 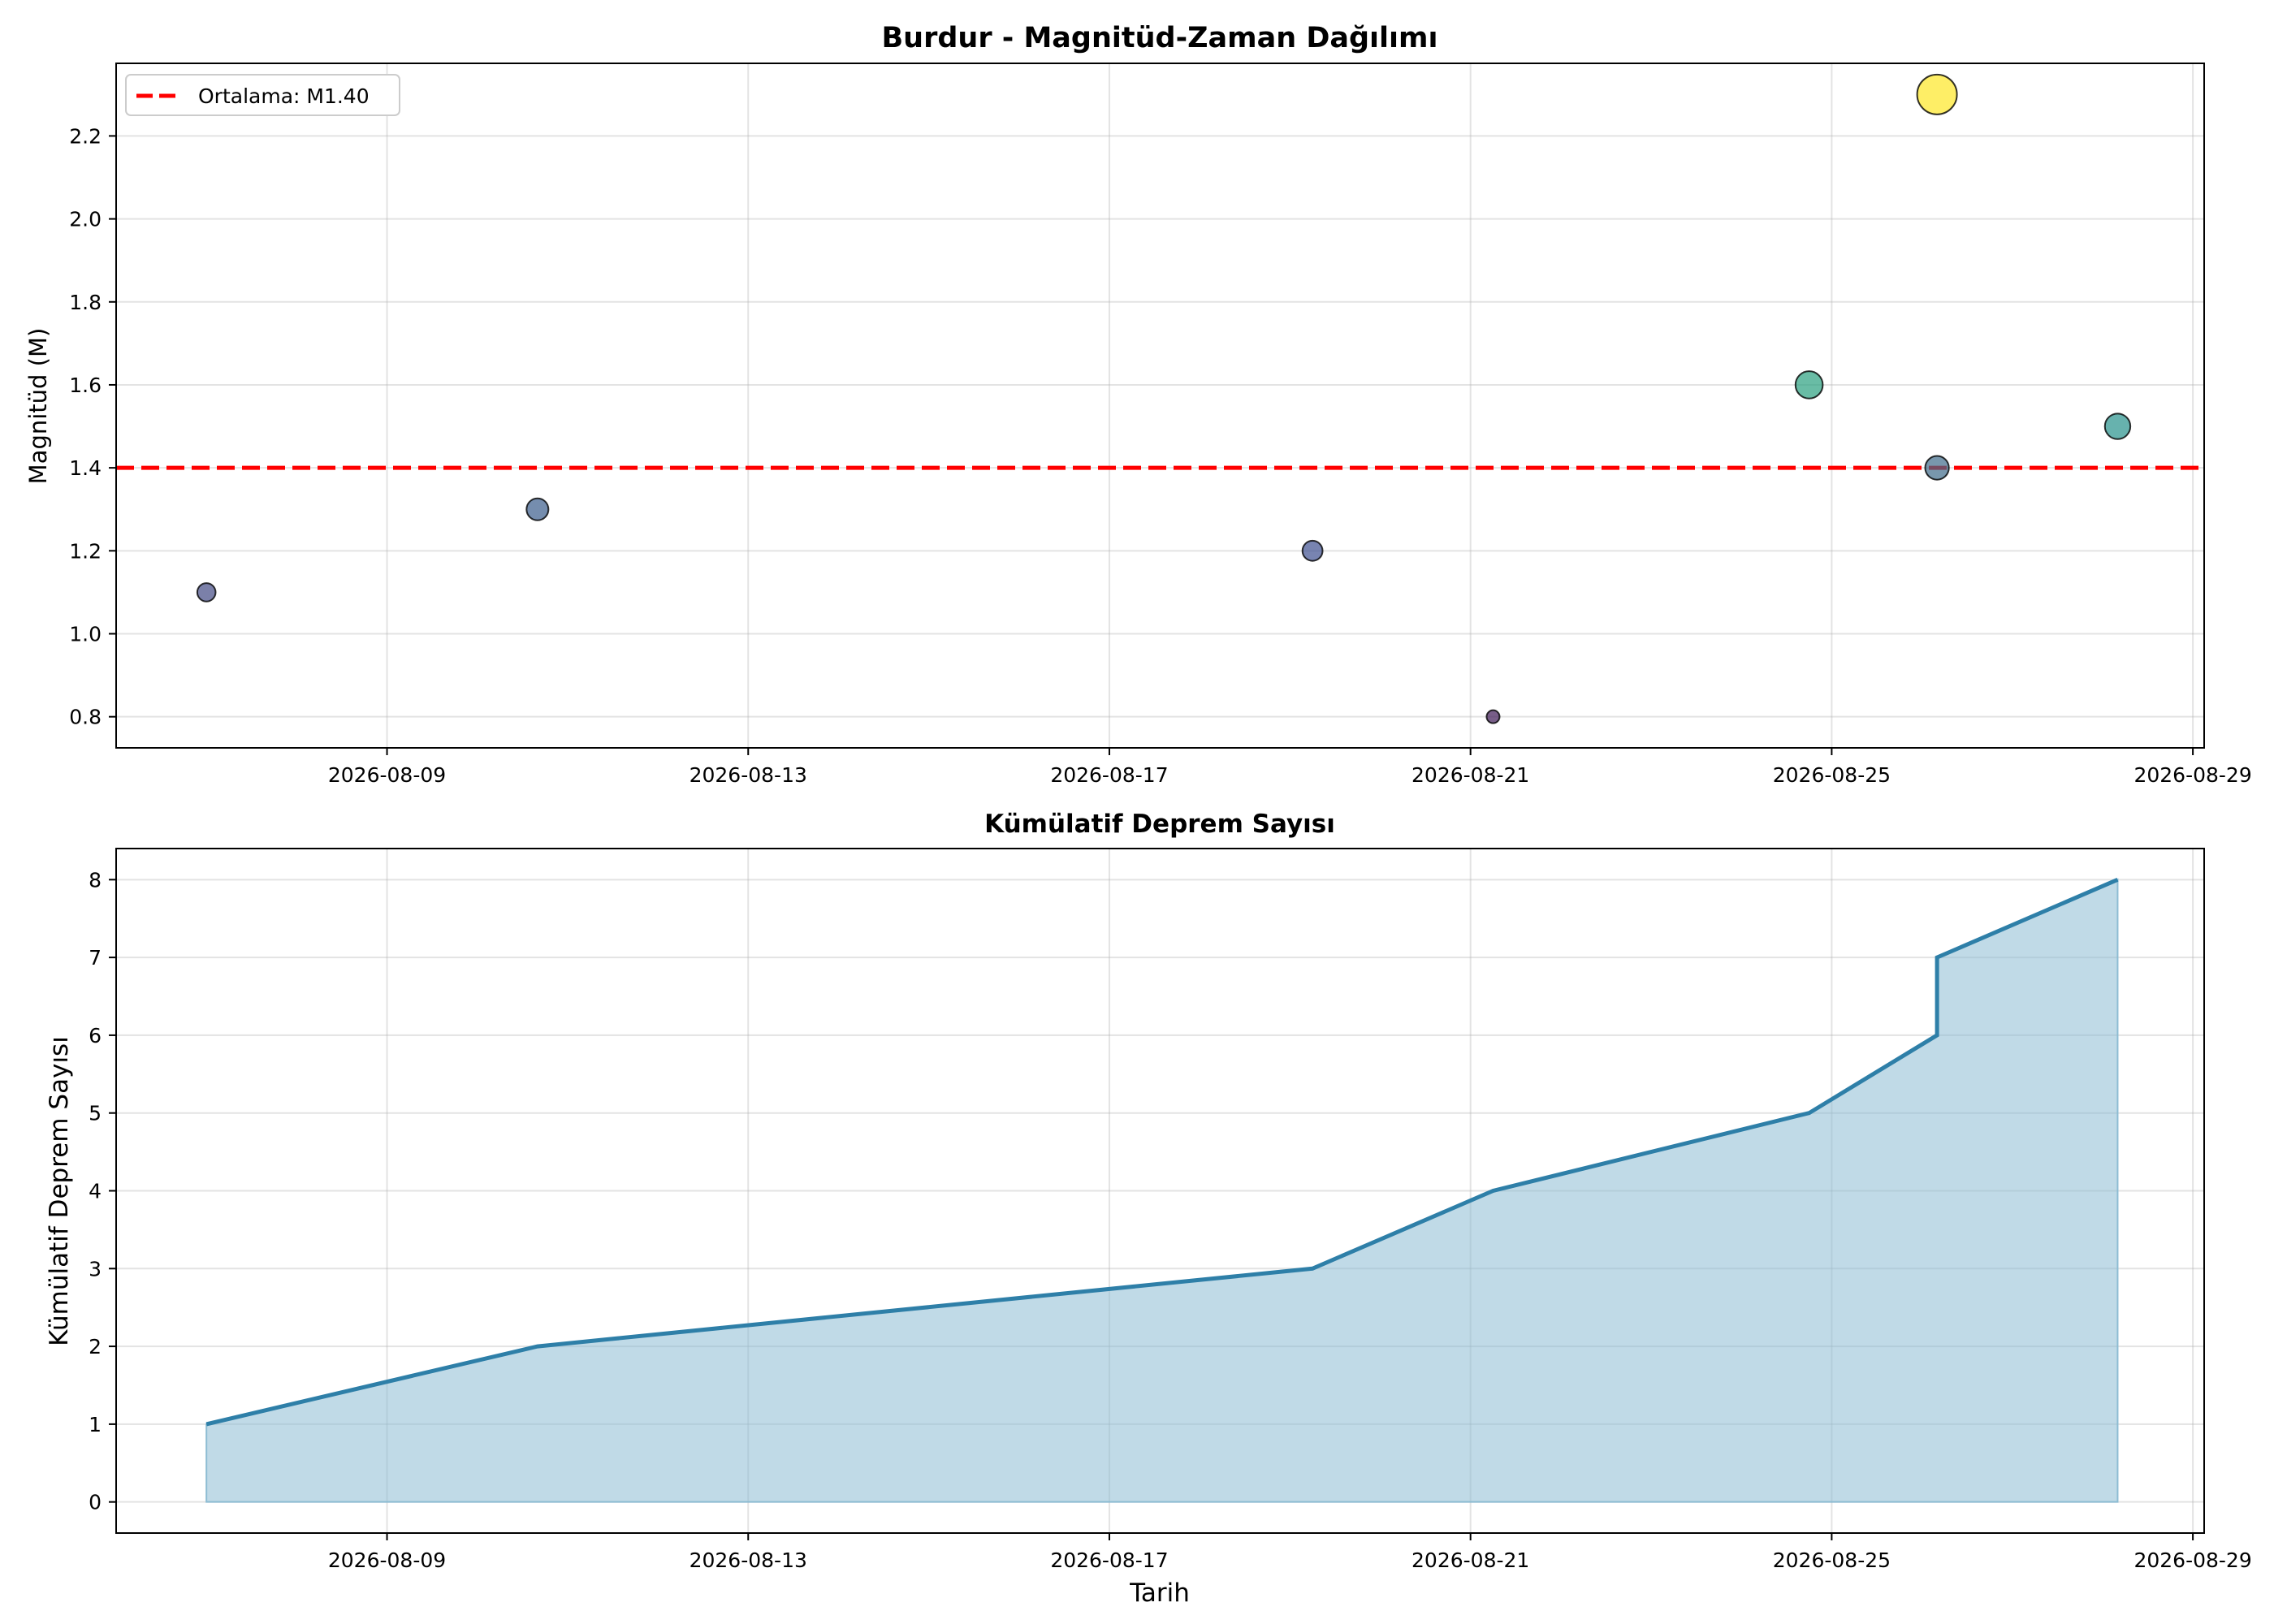 What do you see at coordinates (1470, 775) in the screenshot?
I see `magnitude-x-tick-label: 2026-08-21` at bounding box center [1470, 775].